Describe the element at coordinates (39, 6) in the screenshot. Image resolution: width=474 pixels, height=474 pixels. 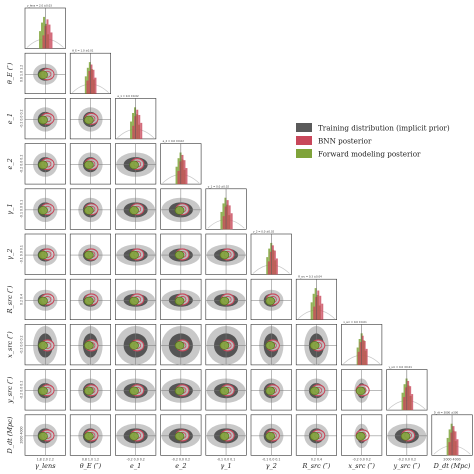
I see `diag-title: γ_lens = 2.0 ±0.03` at that location.